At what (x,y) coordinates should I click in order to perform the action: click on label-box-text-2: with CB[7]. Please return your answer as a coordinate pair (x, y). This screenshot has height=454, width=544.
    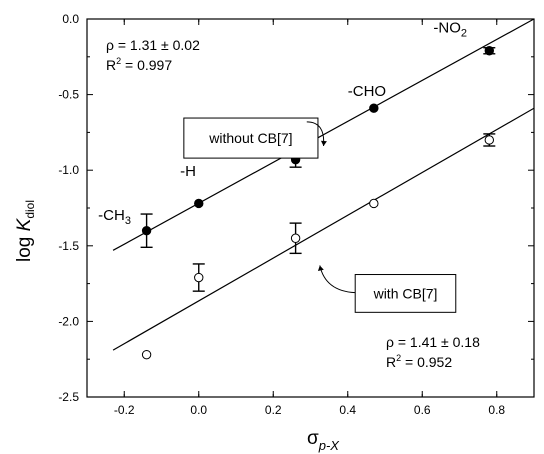
    Looking at the image, I should click on (405, 293).